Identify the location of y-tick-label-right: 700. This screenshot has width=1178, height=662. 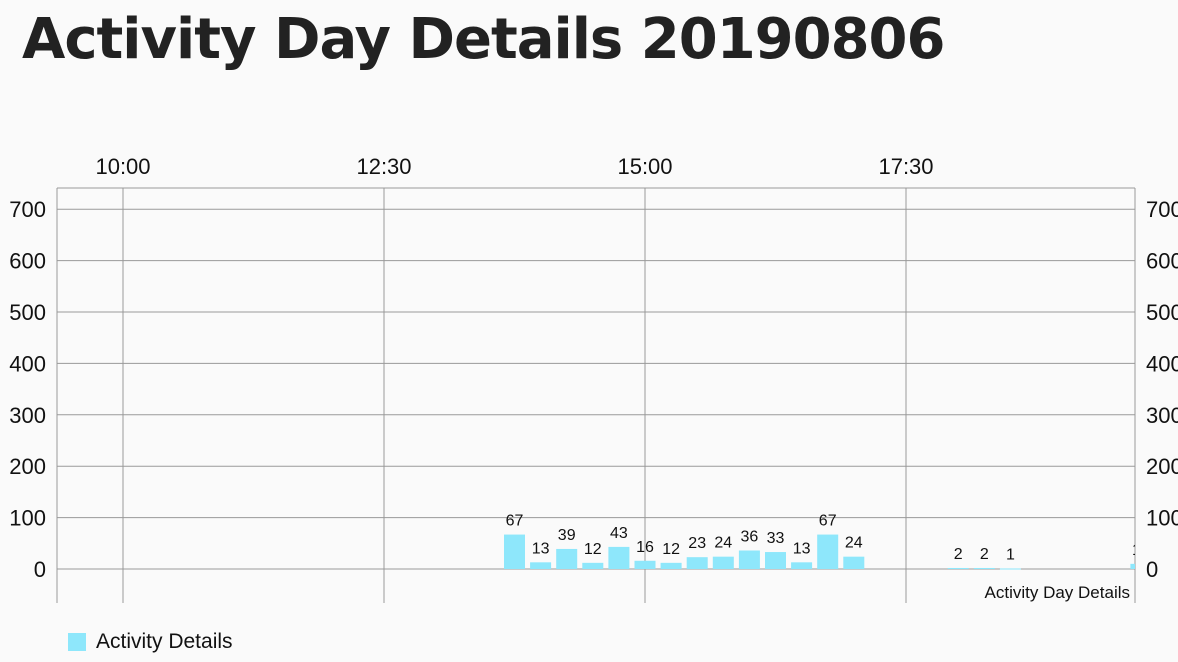
(1162, 209).